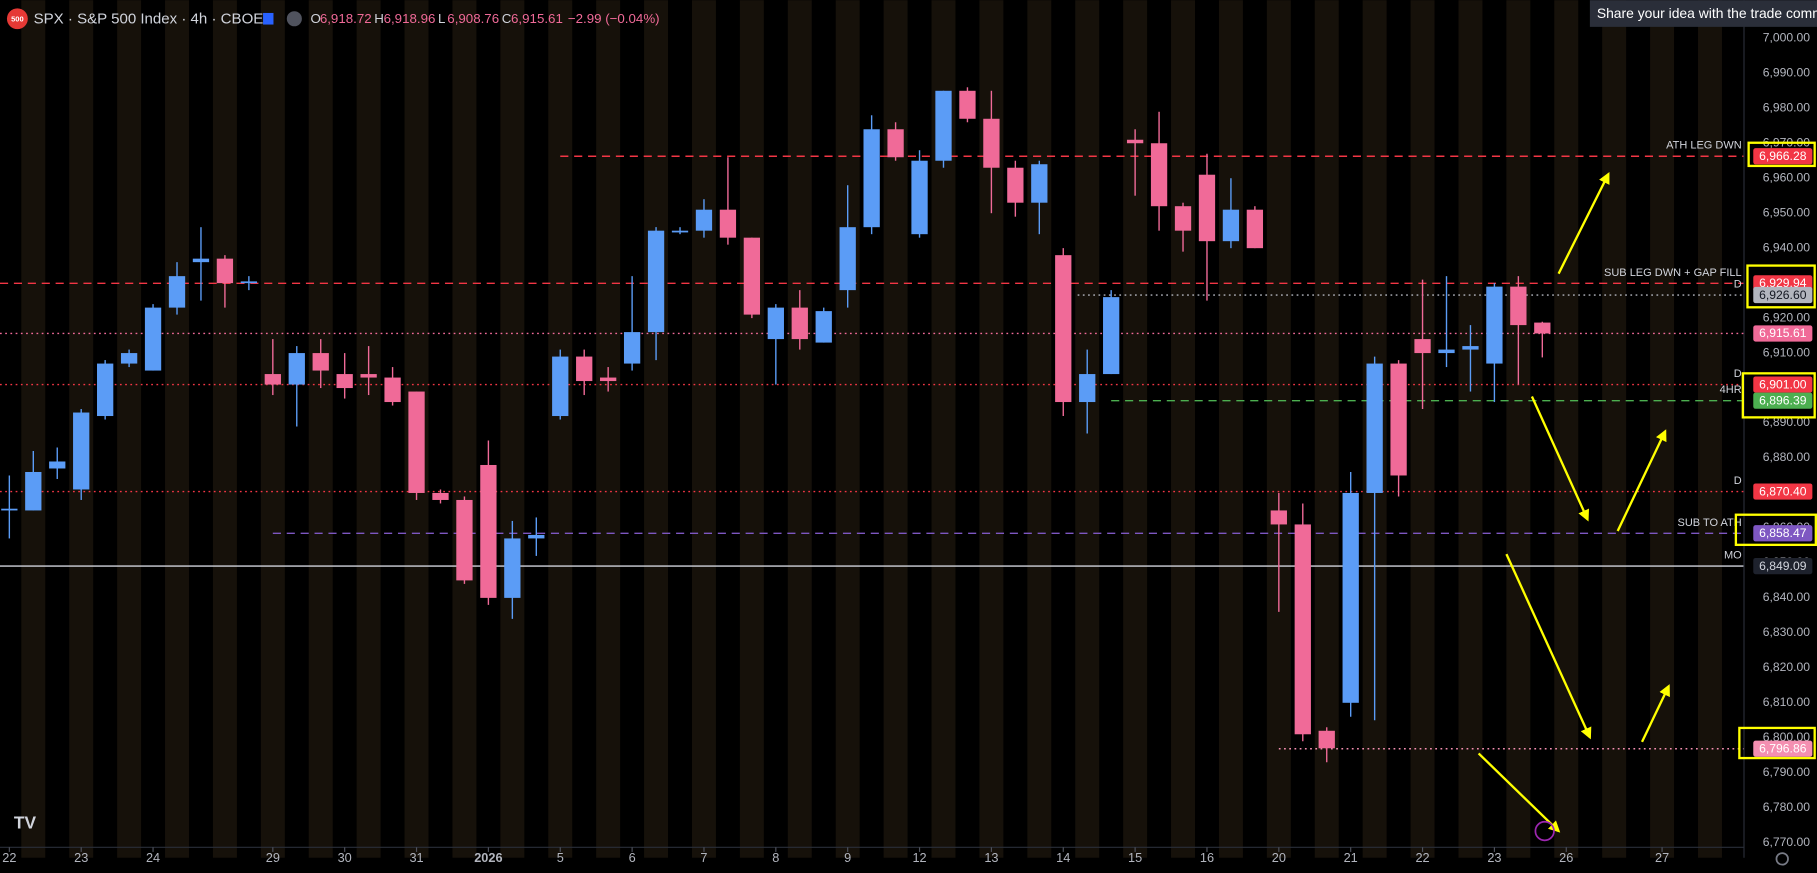 The image size is (1817, 873). Describe the element at coordinates (473, 18) in the screenshot. I see `ohlc-value: 6,908.76` at that location.